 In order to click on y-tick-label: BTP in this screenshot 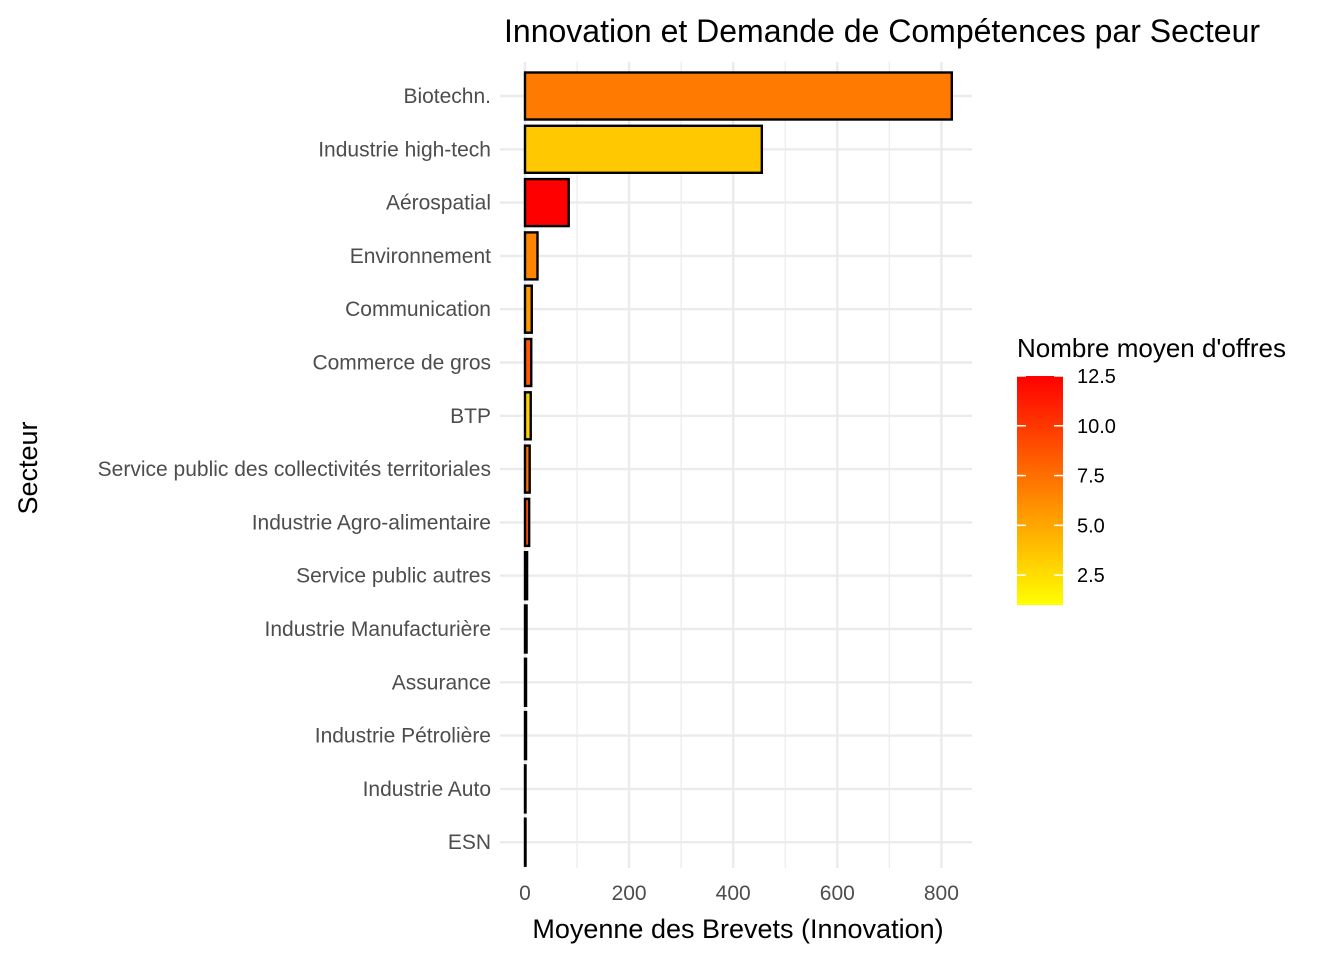, I will do `click(470, 416)`.